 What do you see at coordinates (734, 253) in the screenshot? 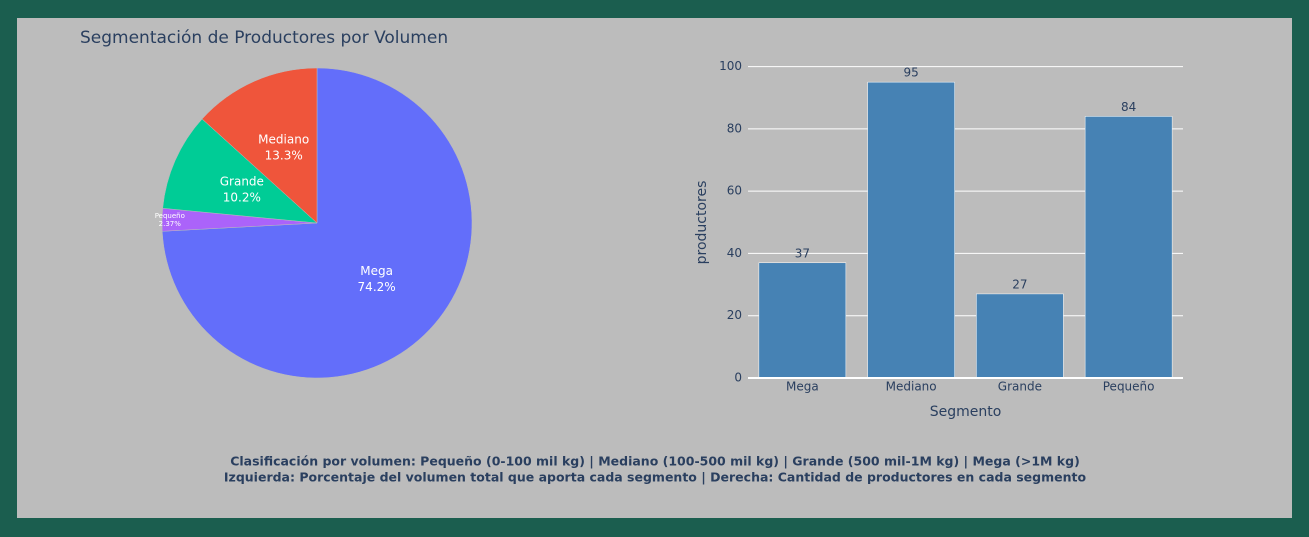
I see `y-tick-label: 40` at bounding box center [734, 253].